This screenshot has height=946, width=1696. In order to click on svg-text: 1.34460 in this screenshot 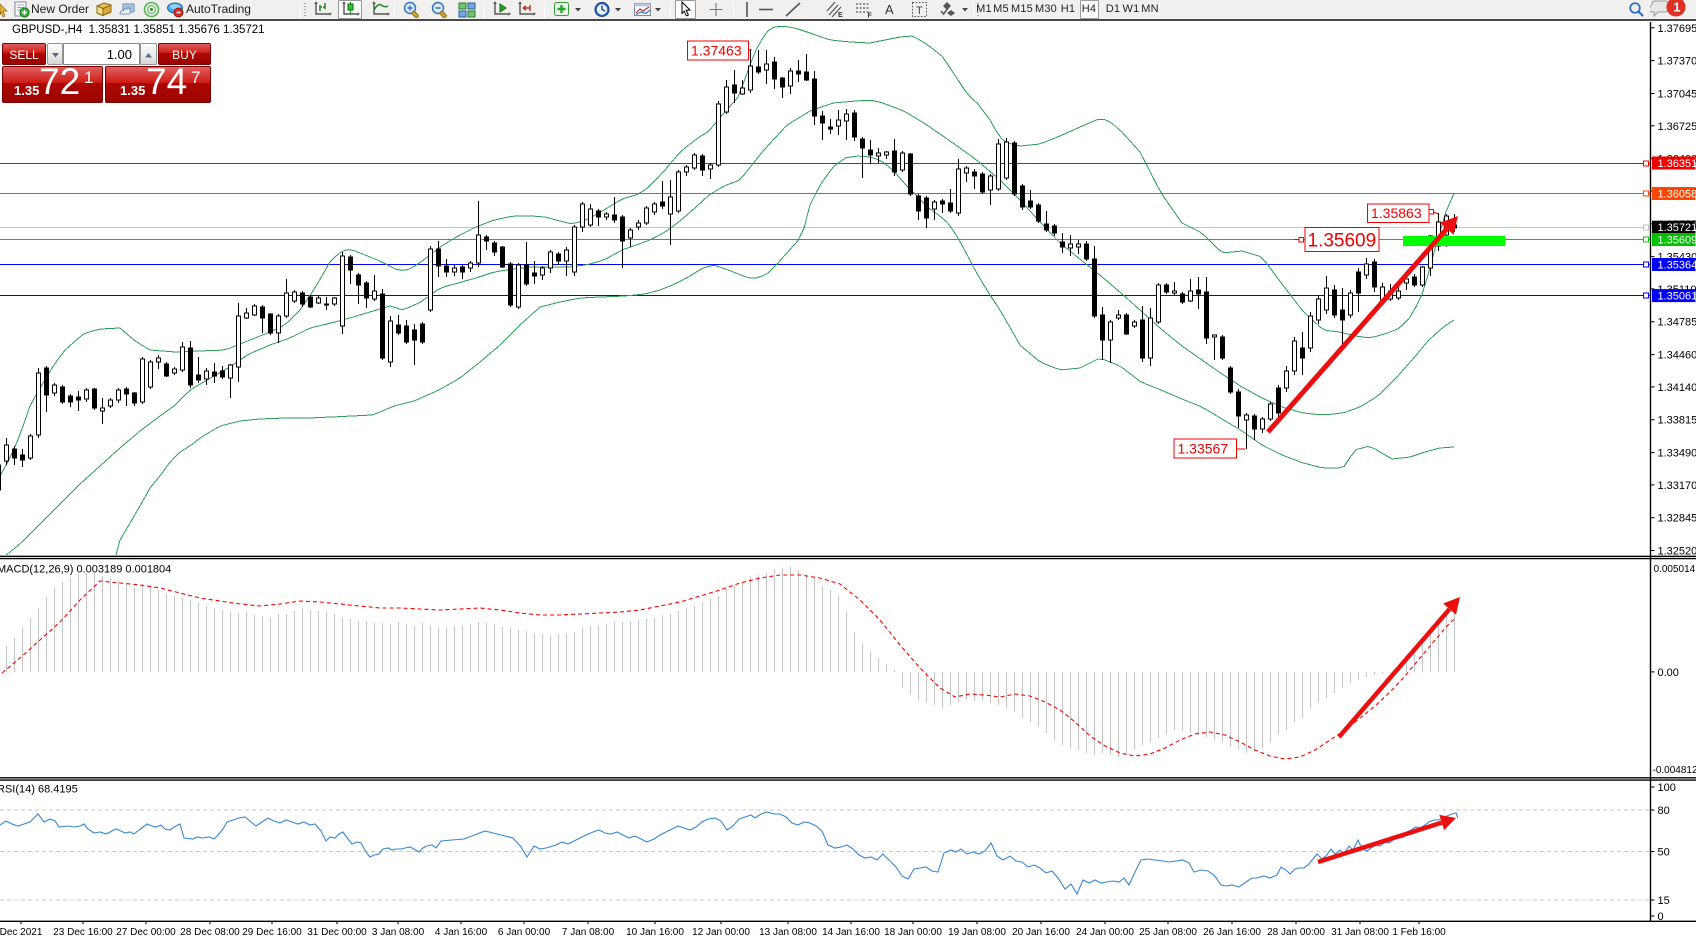, I will do `click(1677, 356)`.